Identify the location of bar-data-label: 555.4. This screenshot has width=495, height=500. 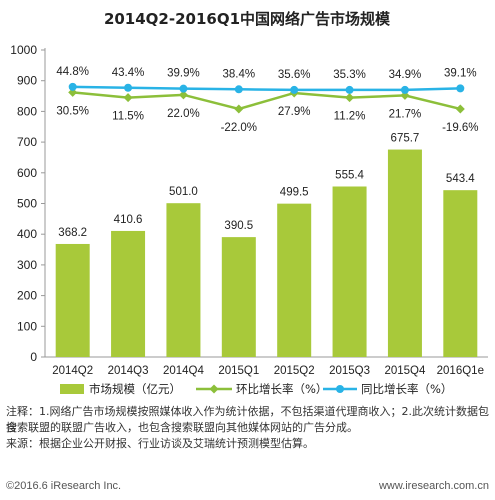
(349, 175).